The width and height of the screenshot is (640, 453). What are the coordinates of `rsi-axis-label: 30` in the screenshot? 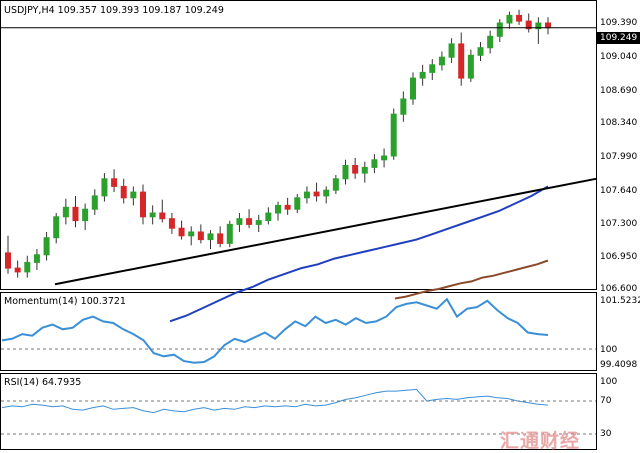 It's located at (606, 434).